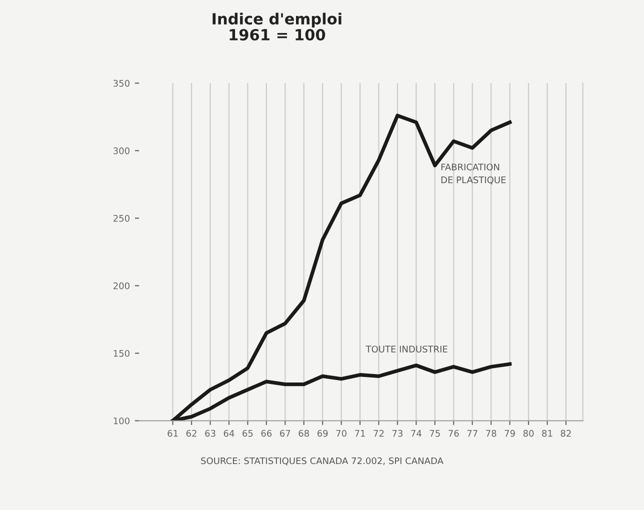 The width and height of the screenshot is (644, 510). Describe the element at coordinates (122, 83) in the screenshot. I see `y-tick-label: 350` at that location.